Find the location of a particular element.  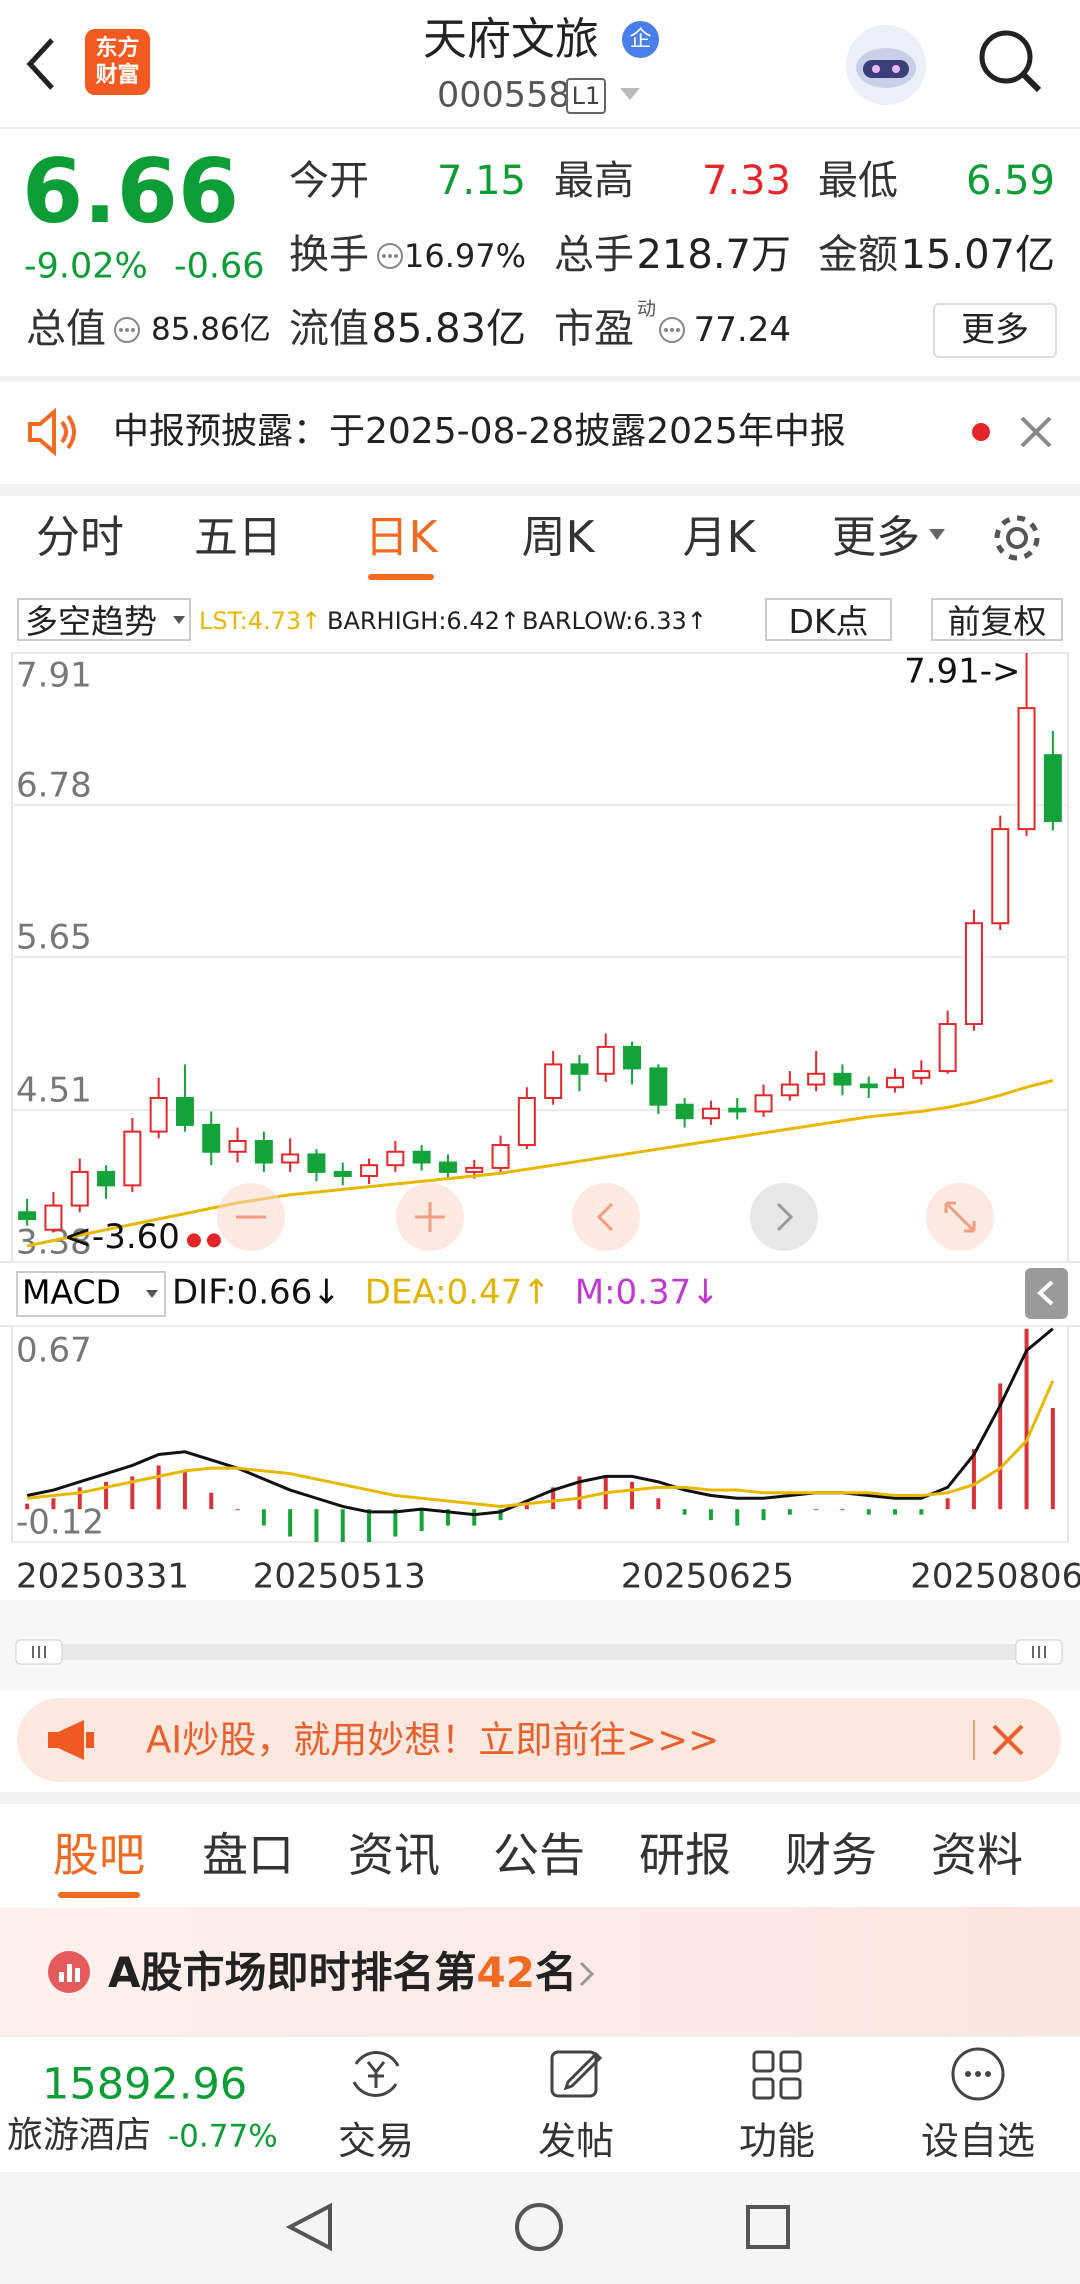

ai-banner is located at coordinates (539, 1740).